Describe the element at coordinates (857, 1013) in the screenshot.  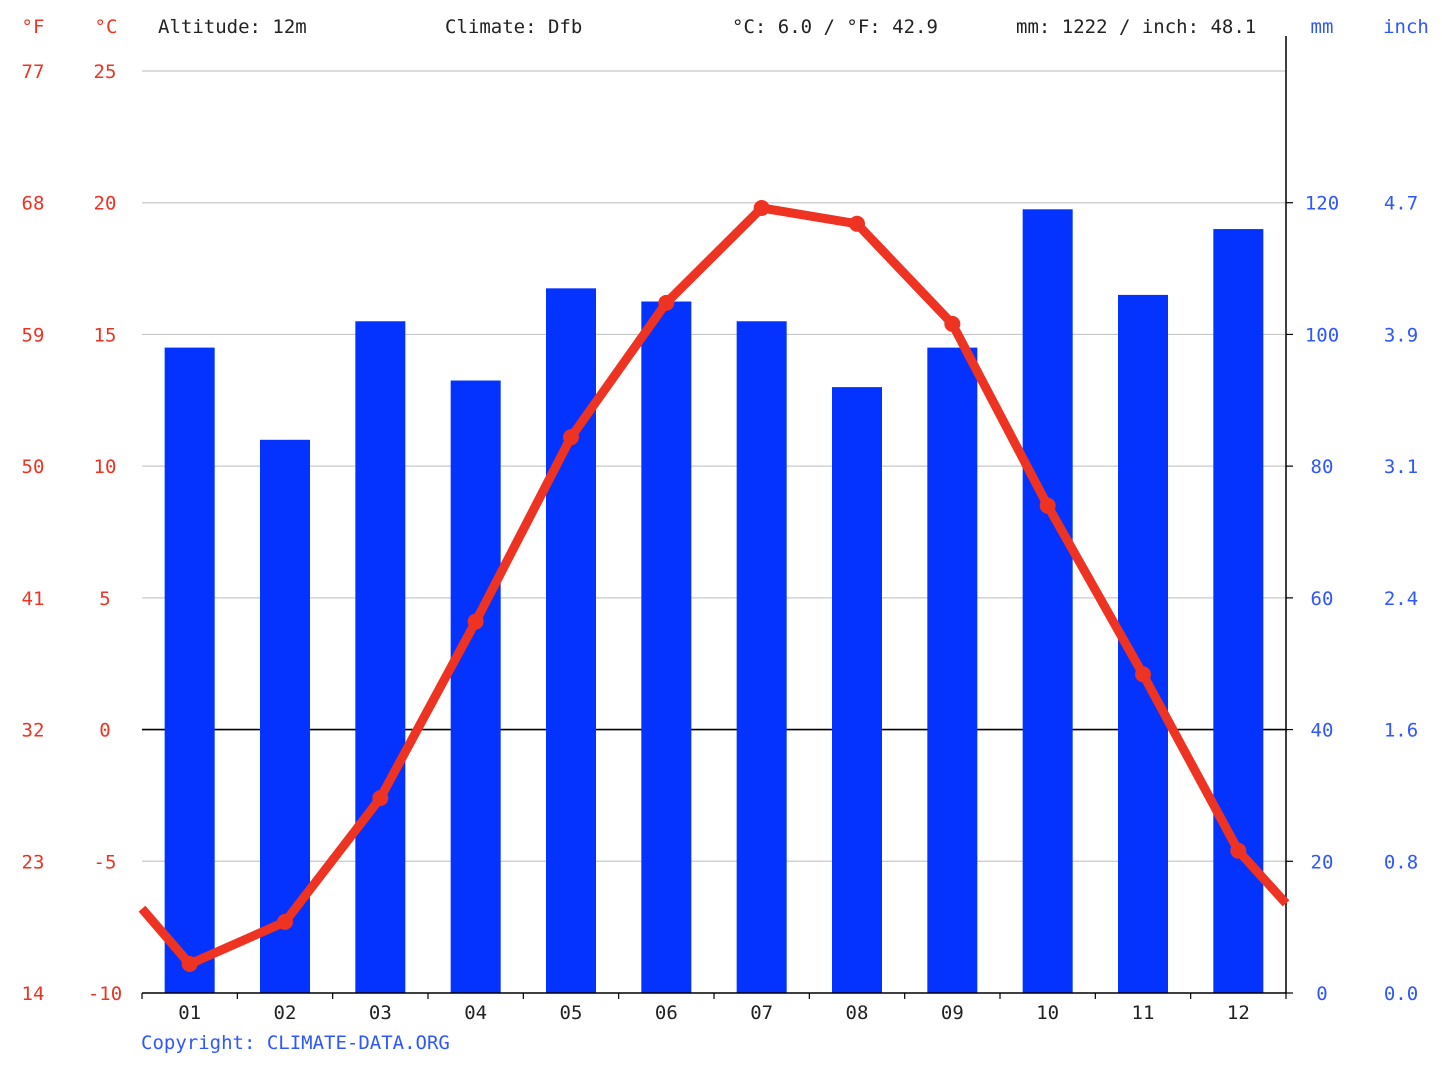
I see `month-tick-label: 08` at that location.